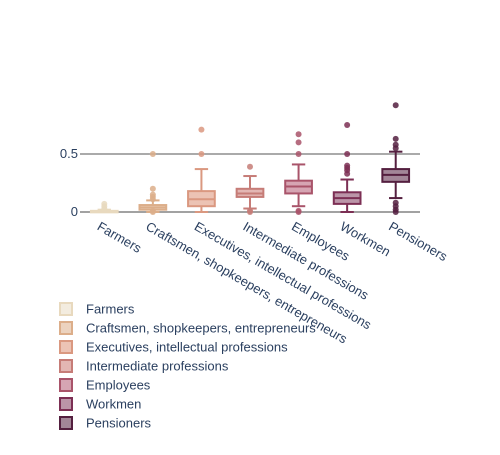 The width and height of the screenshot is (500, 455). I want to click on legend-label: Farmers, so click(110, 309).